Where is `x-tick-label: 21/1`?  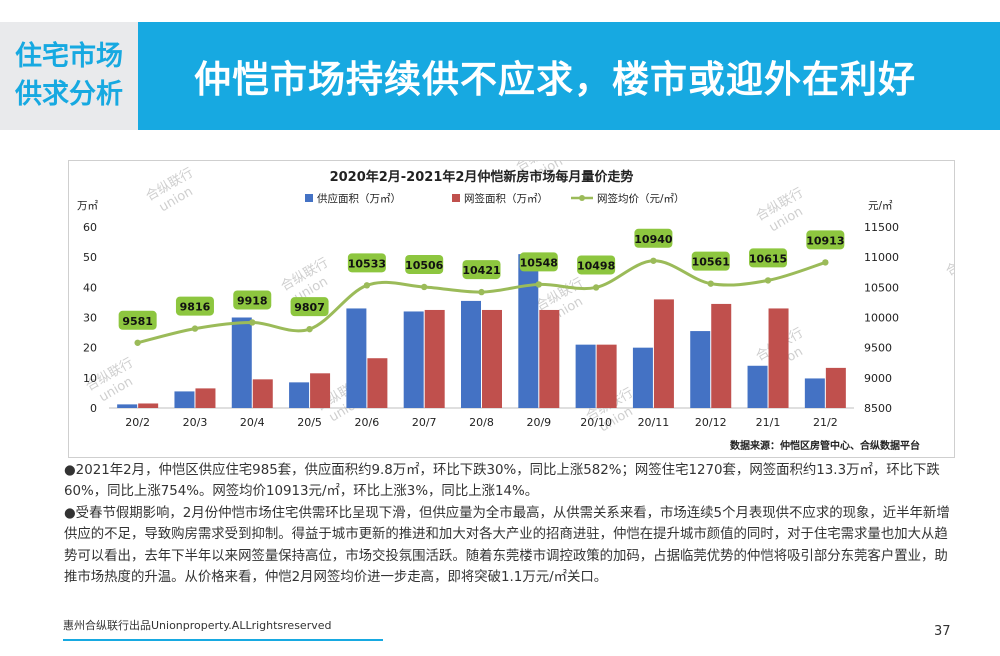 x-tick-label: 21/1 is located at coordinates (768, 422).